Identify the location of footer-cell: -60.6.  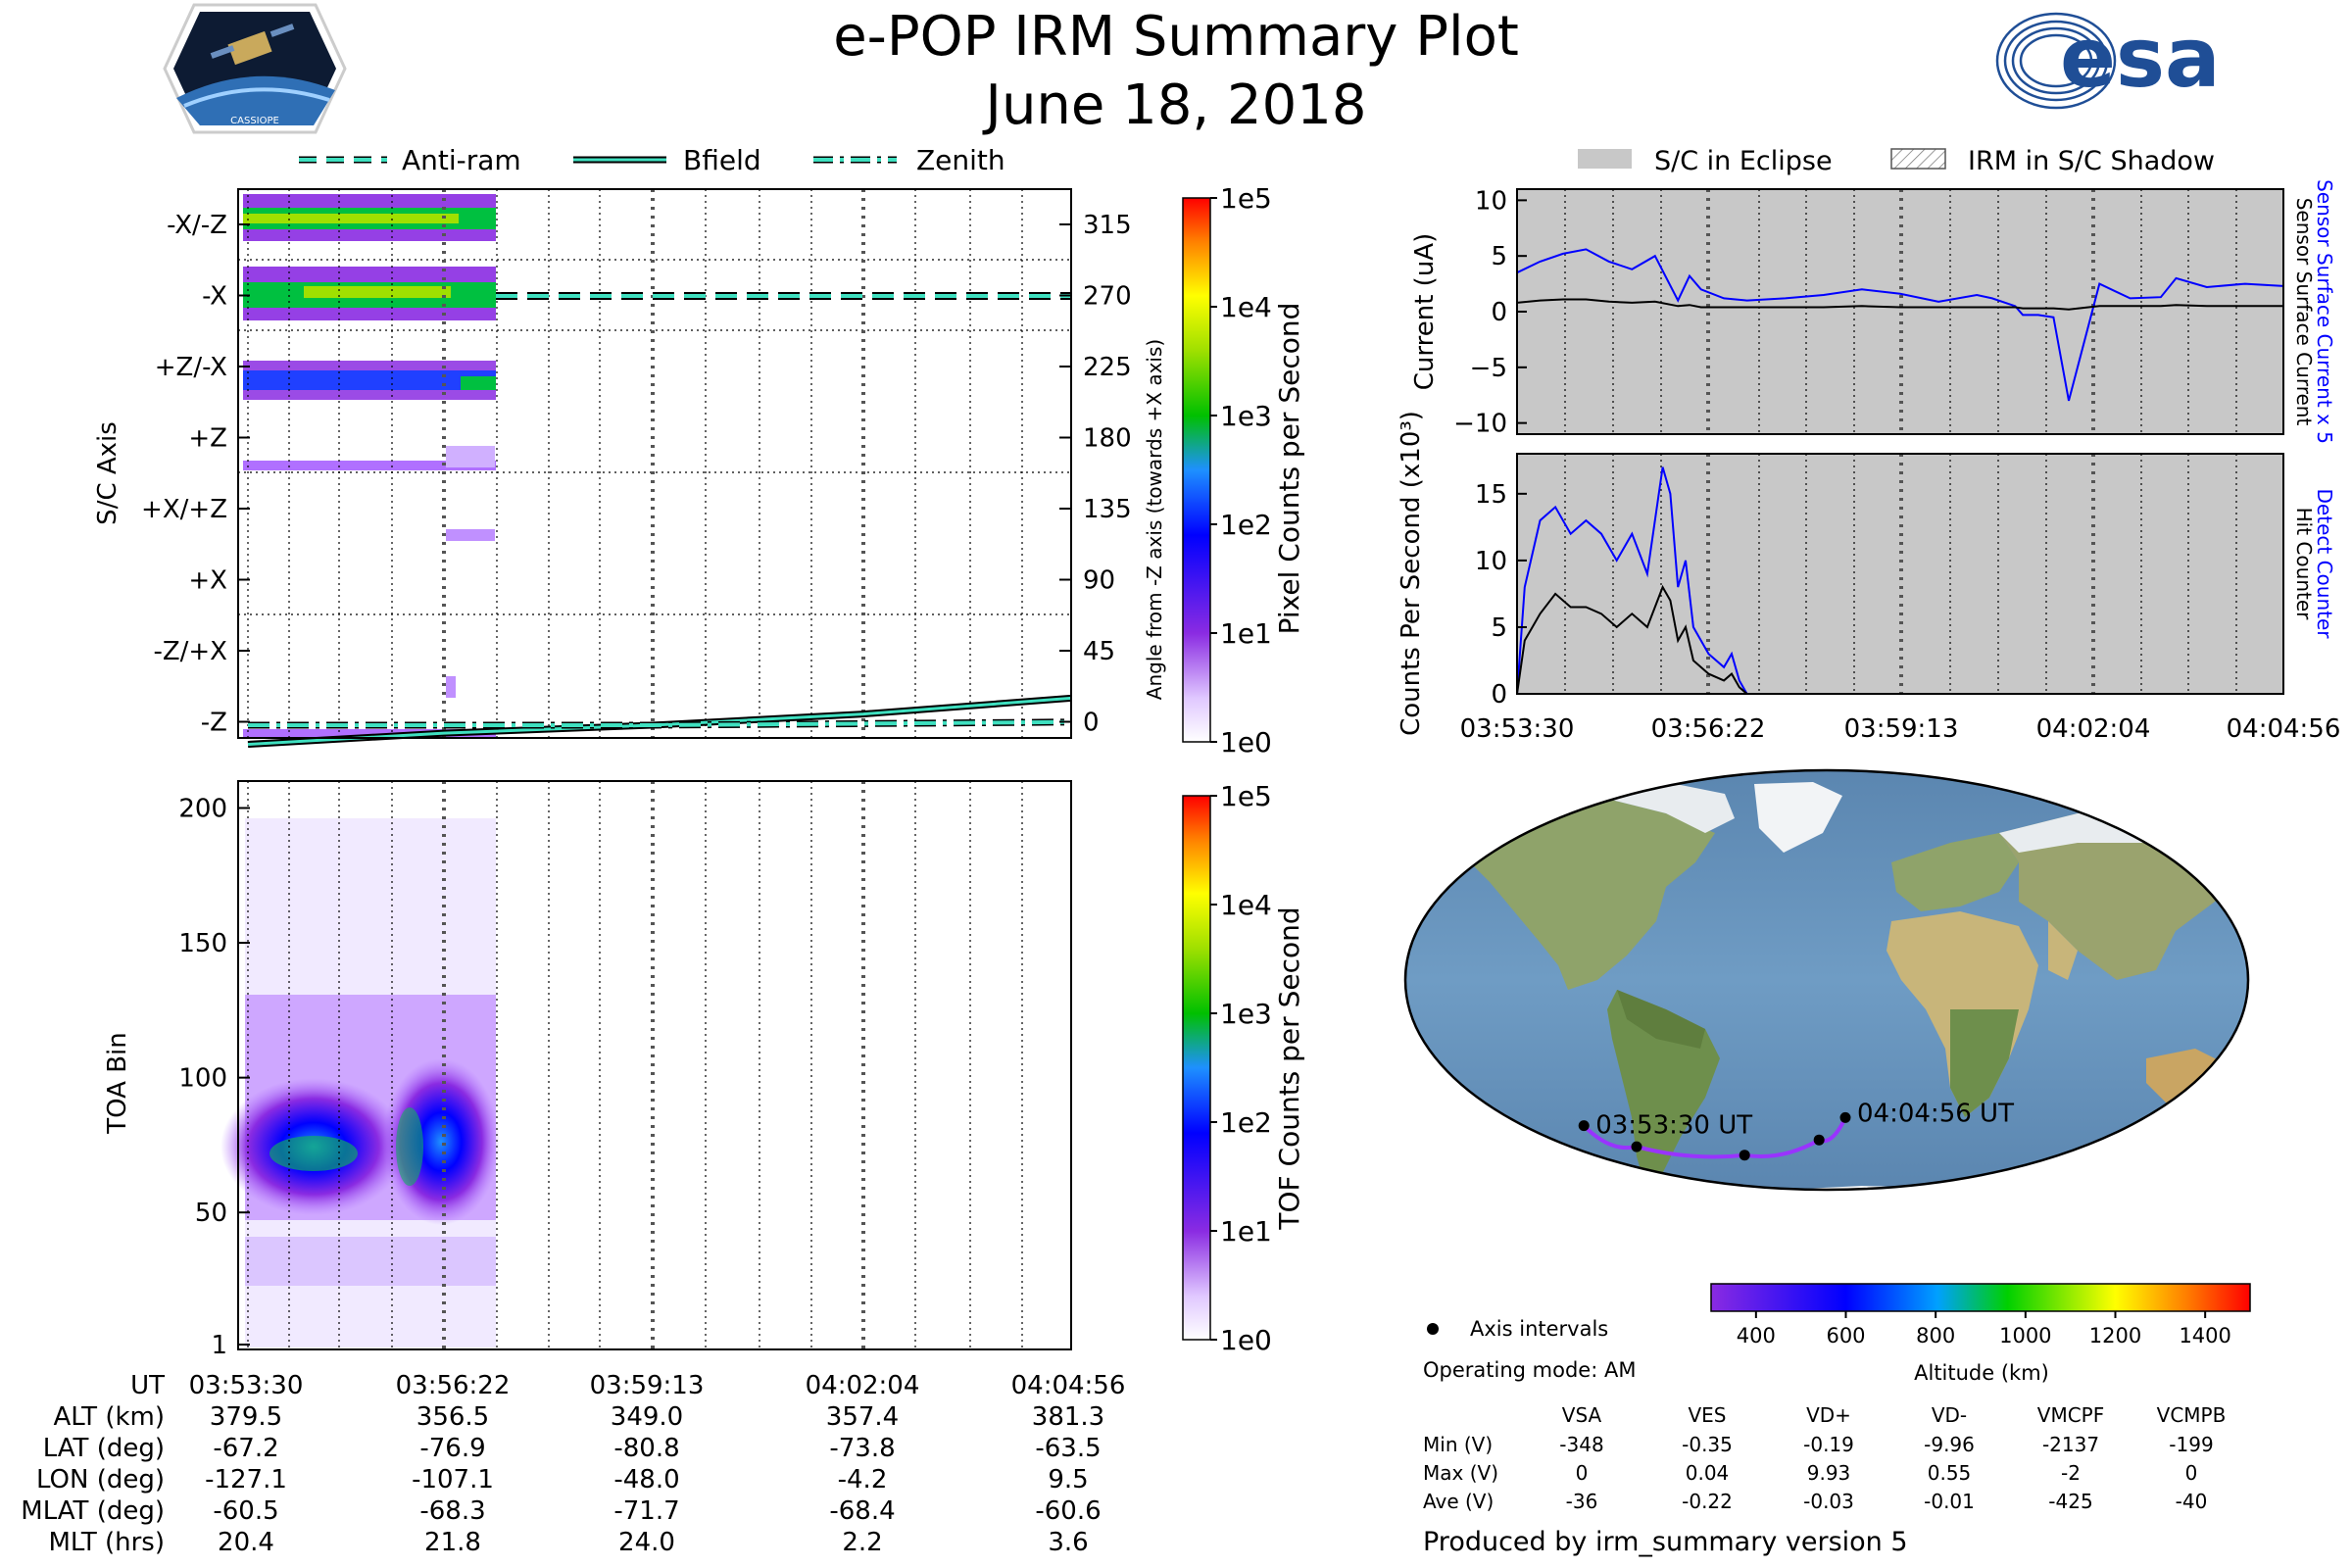
(1068, 1511).